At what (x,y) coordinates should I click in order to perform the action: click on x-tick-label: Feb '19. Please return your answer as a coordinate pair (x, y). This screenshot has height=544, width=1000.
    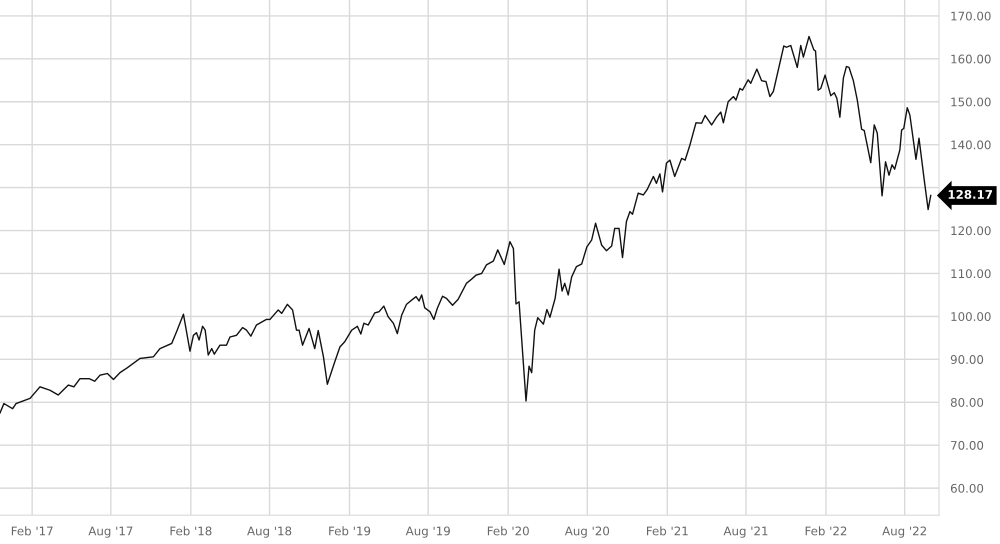
    Looking at the image, I should click on (349, 531).